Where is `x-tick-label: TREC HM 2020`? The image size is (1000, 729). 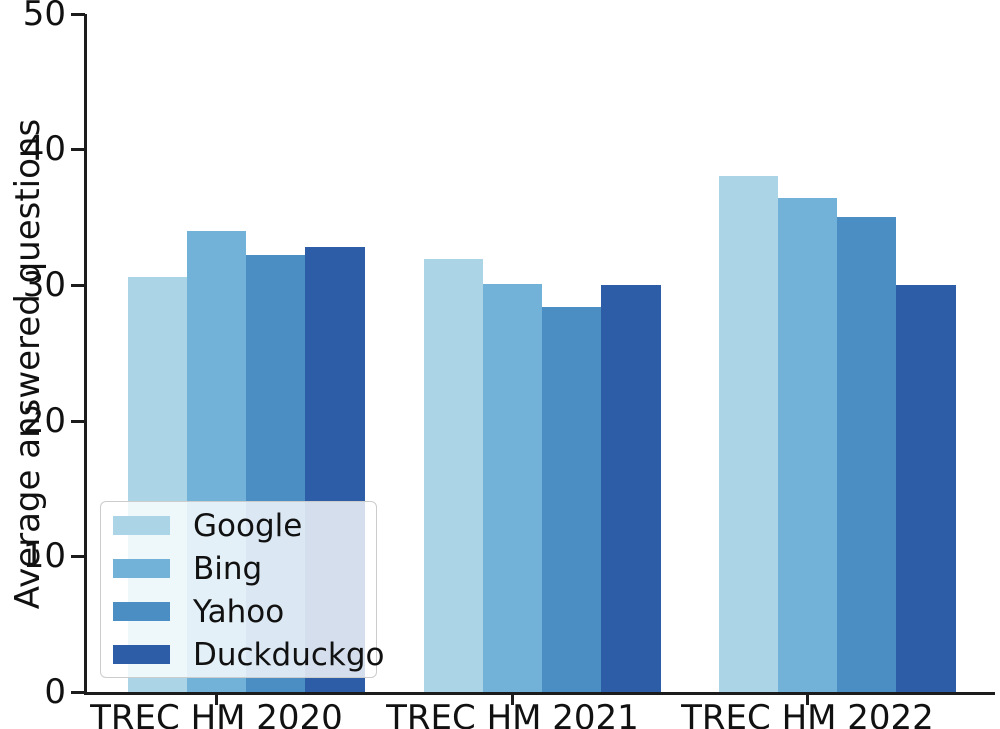 x-tick-label: TREC HM 2020 is located at coordinates (216, 713).